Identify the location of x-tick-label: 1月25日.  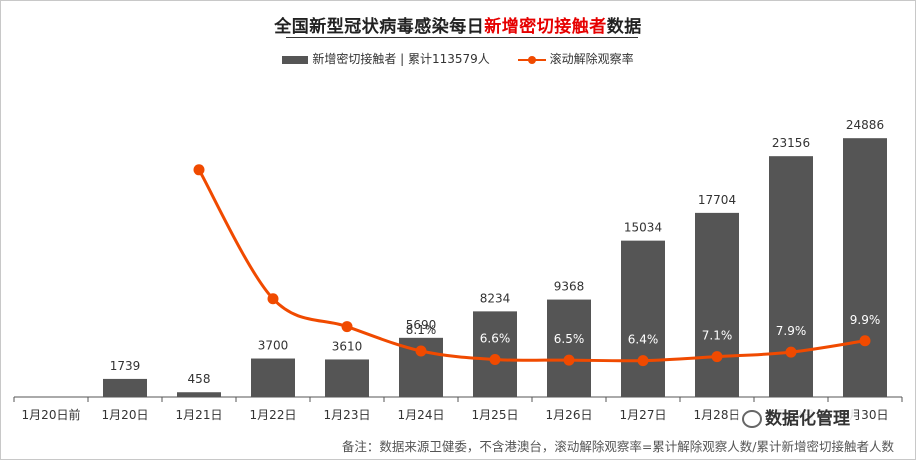
(495, 415).